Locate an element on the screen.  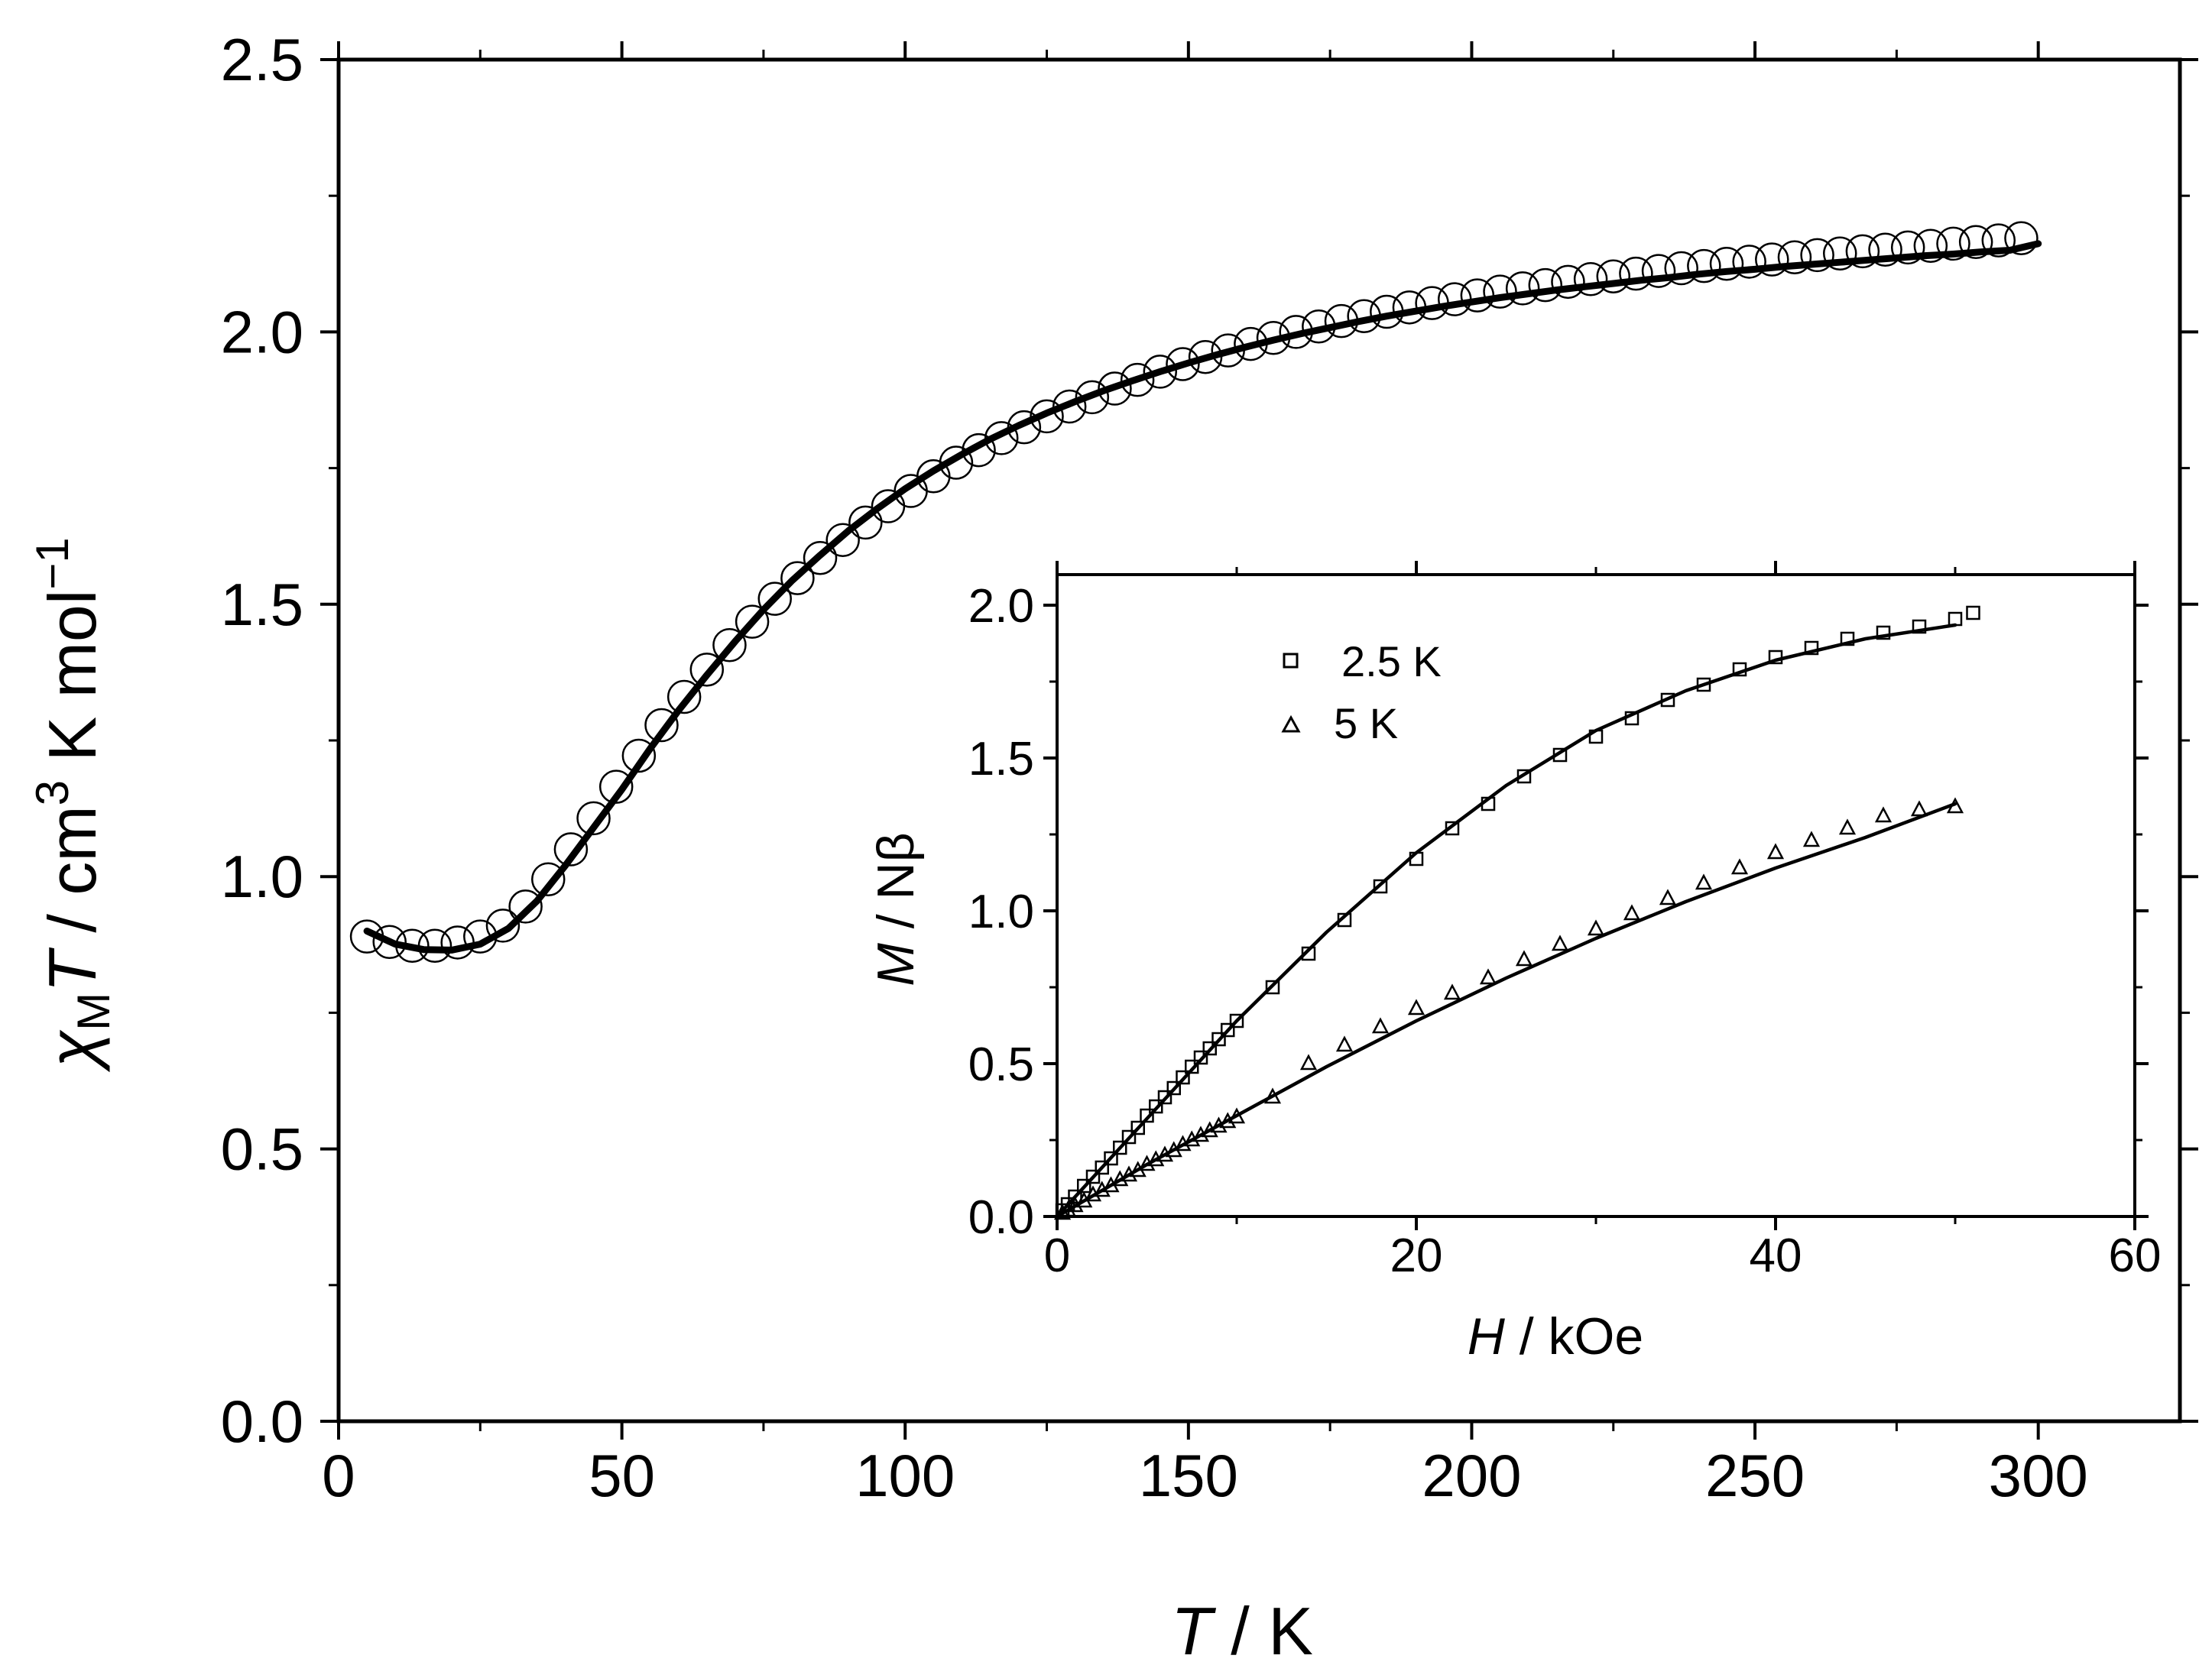
main-y-axis-chi: χ is located at coordinates (72, 1051).